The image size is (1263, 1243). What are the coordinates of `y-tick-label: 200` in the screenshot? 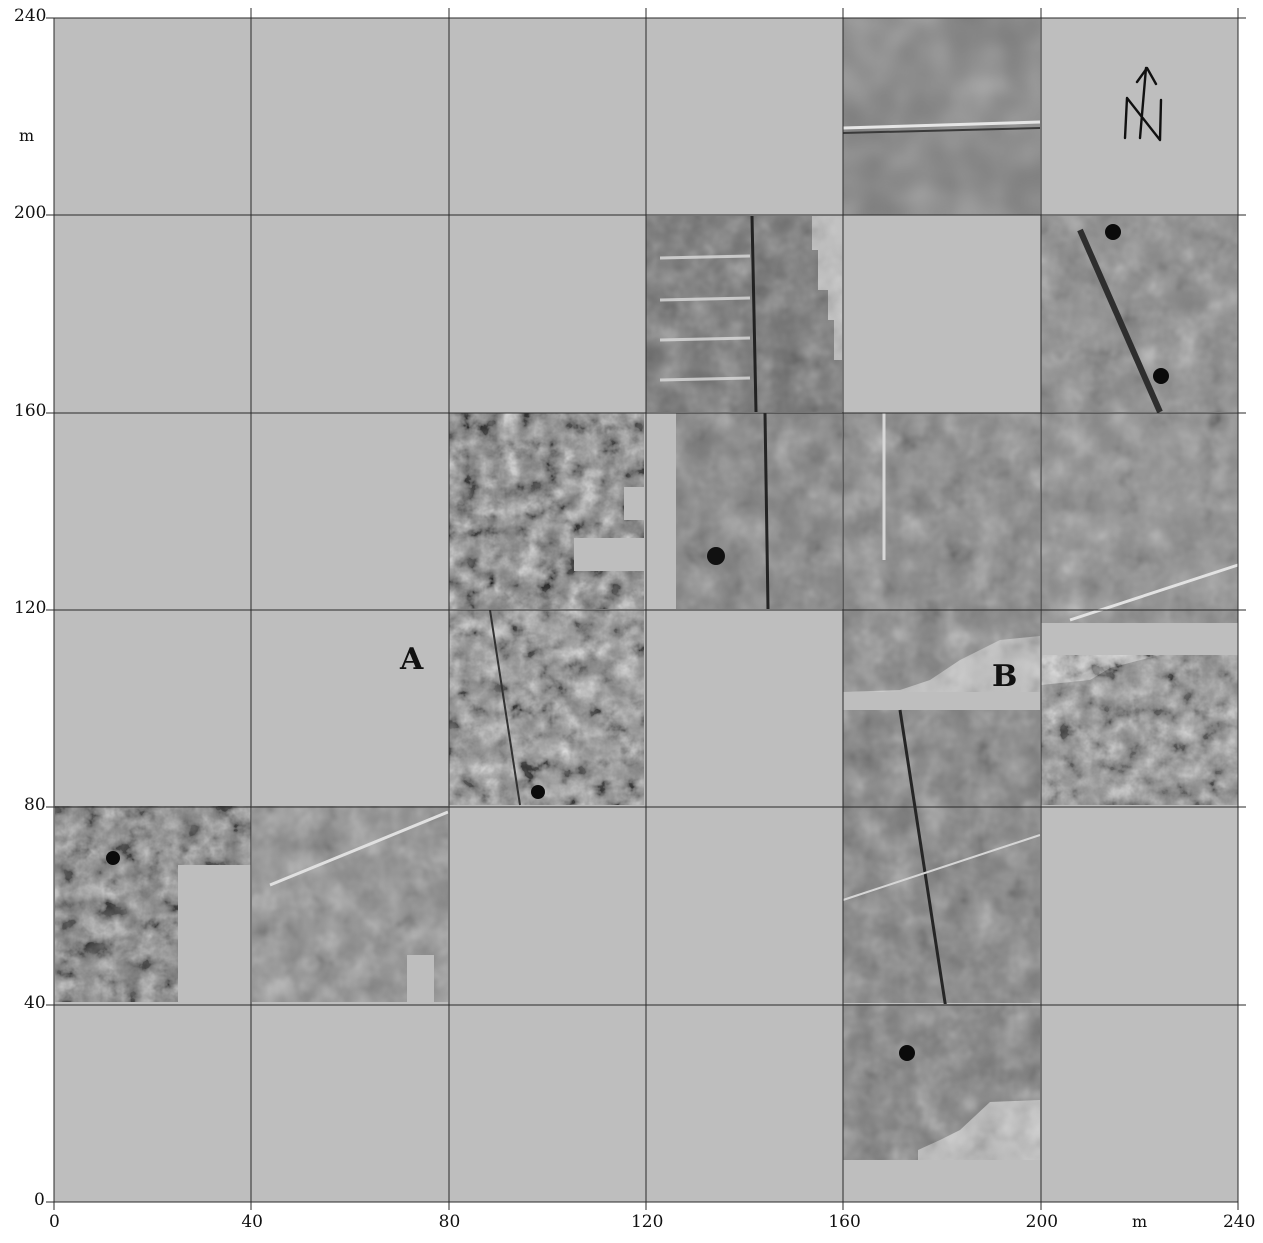 It's located at (30, 213).